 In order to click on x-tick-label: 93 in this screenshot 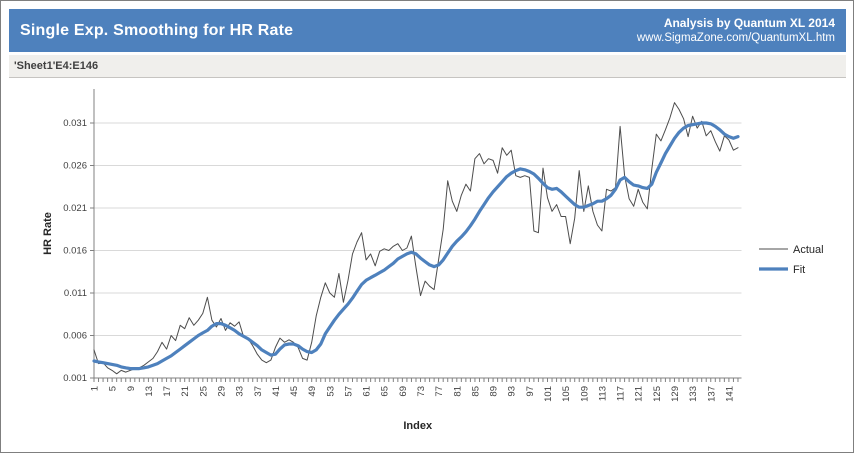, I will do `click(512, 391)`.